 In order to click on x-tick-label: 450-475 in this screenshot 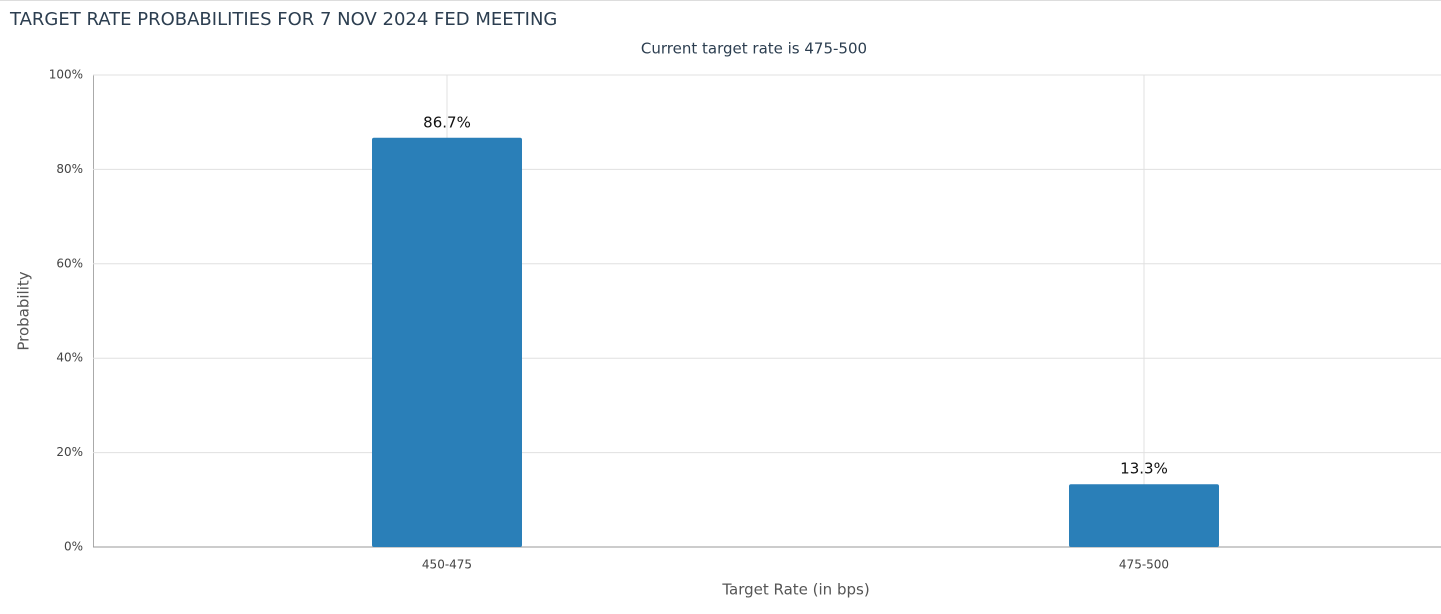, I will do `click(447, 565)`.